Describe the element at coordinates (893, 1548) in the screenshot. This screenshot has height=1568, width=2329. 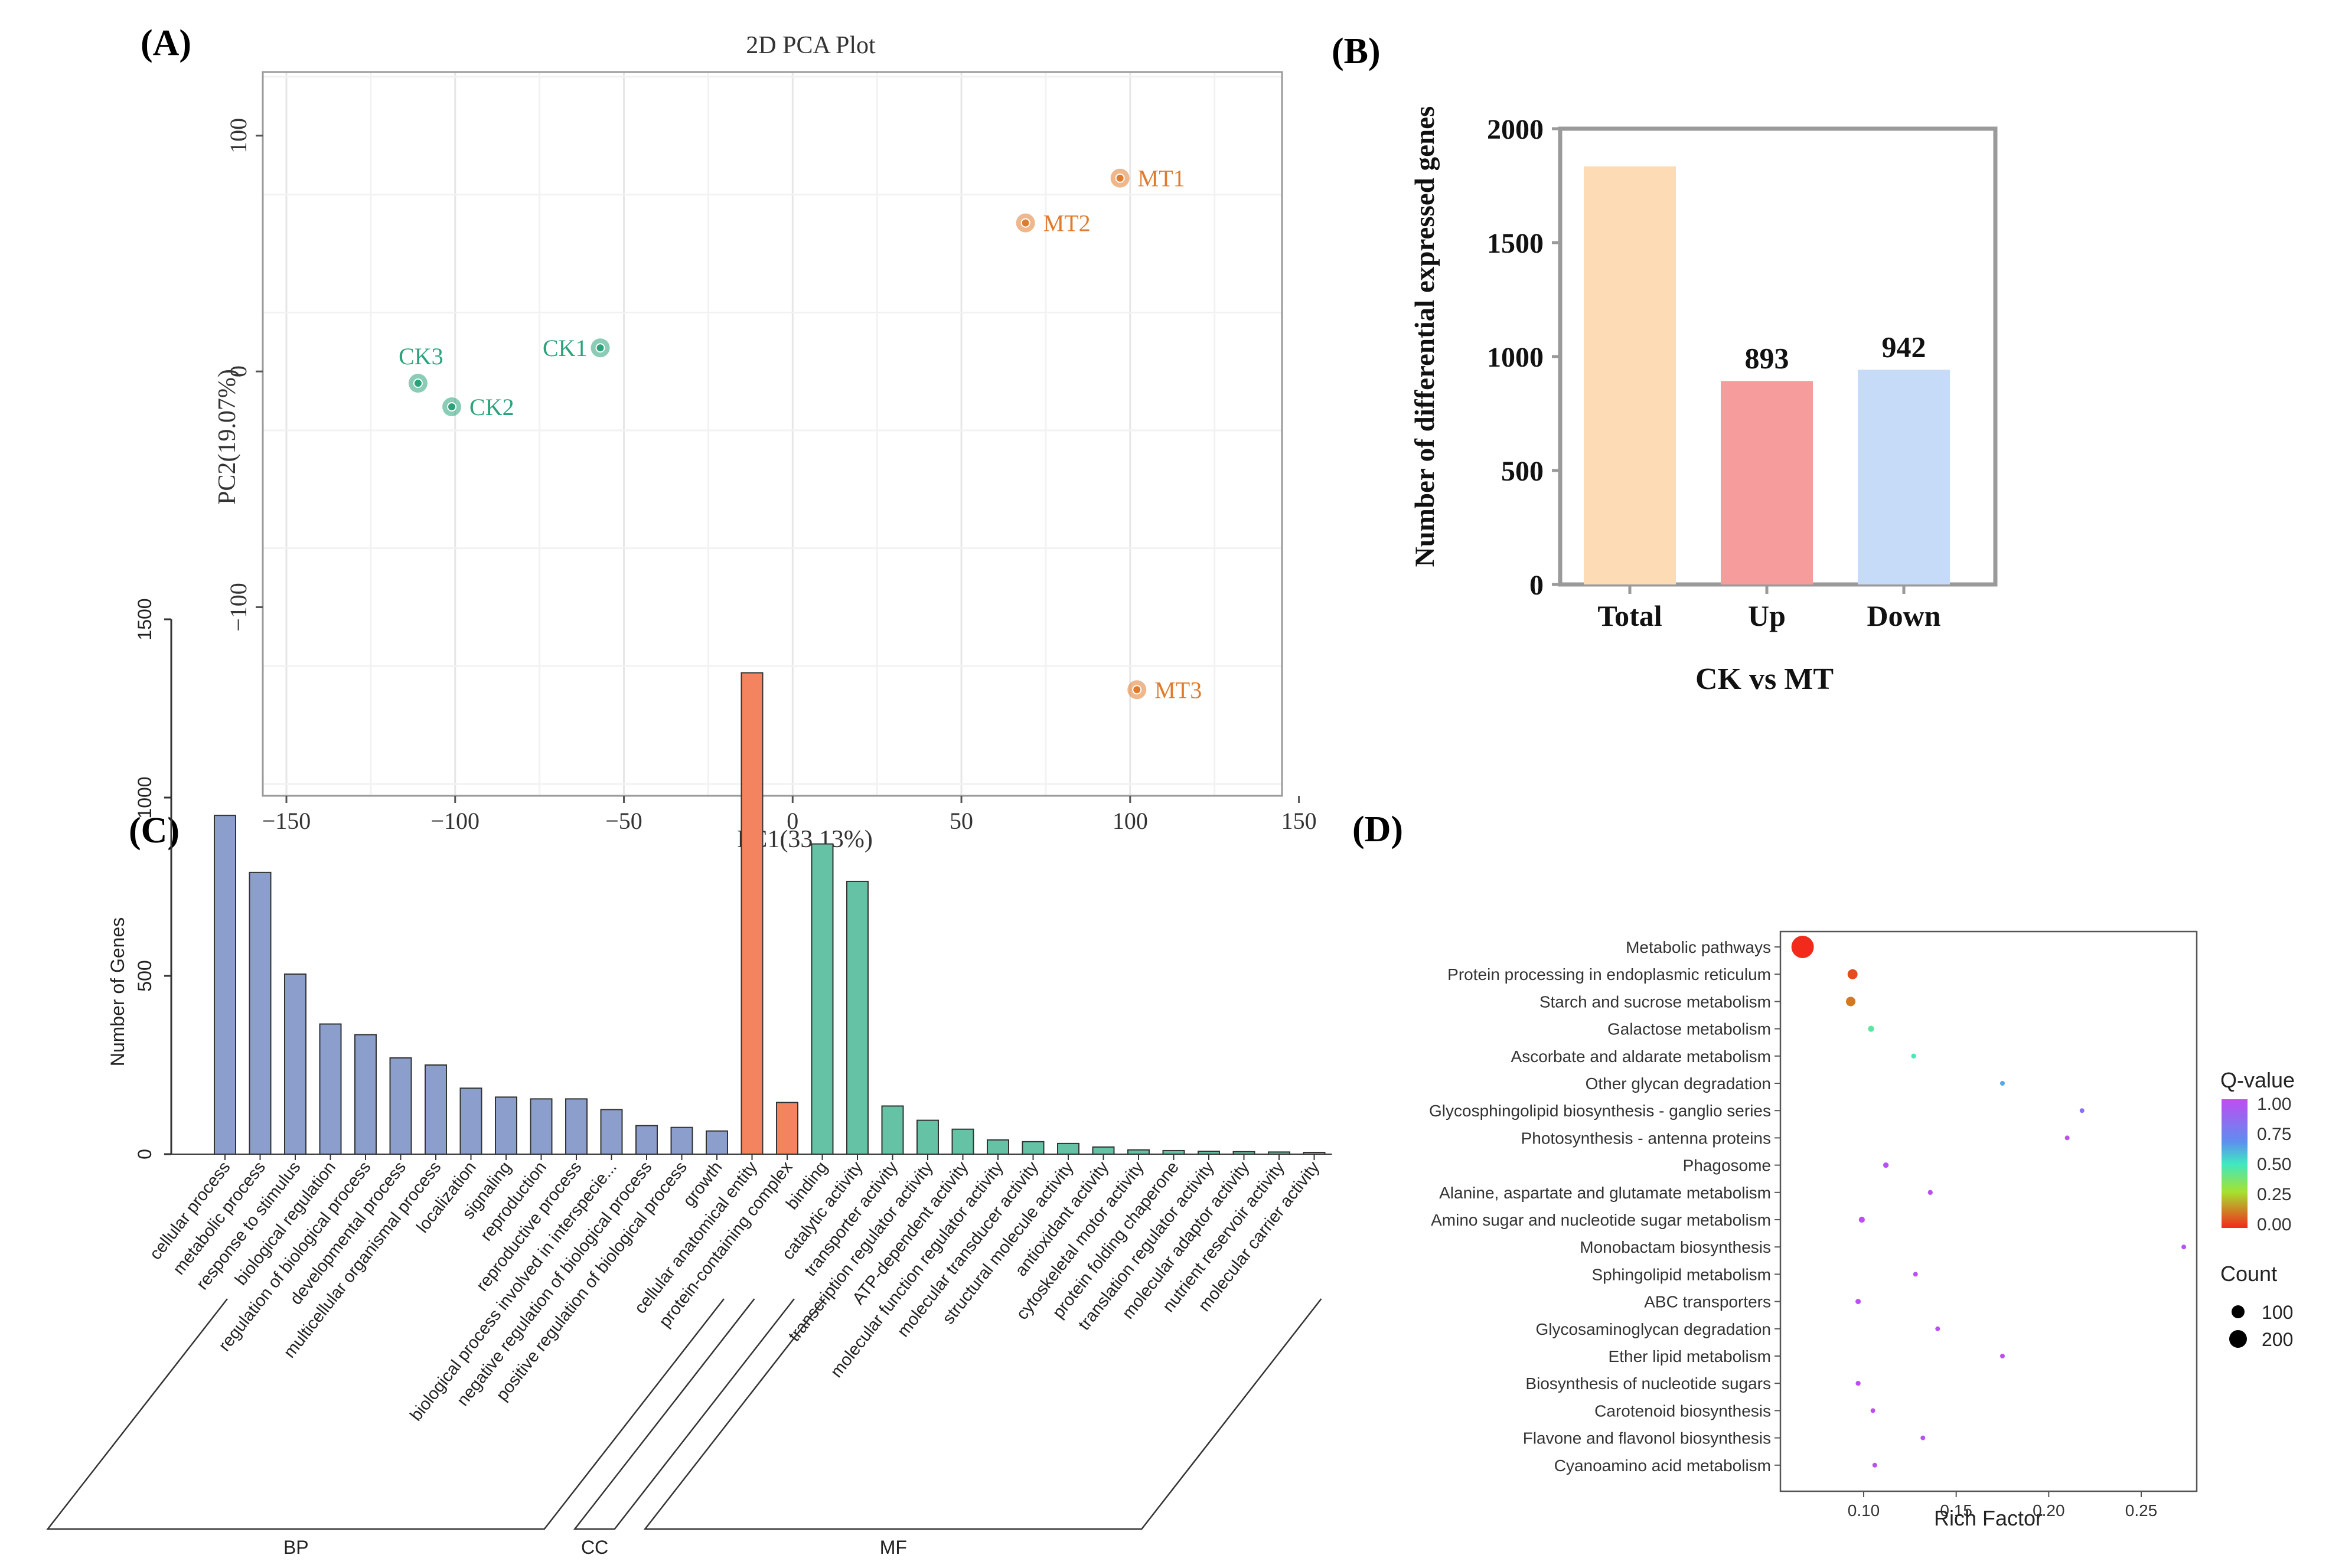
I see `go-group-label: MF` at that location.